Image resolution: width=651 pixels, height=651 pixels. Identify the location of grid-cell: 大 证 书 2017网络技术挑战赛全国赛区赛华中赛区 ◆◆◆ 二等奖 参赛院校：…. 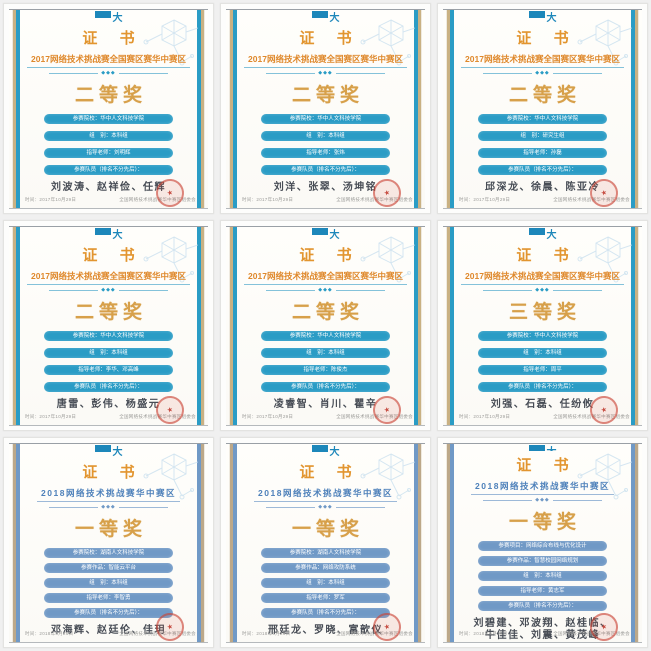
(325, 108).